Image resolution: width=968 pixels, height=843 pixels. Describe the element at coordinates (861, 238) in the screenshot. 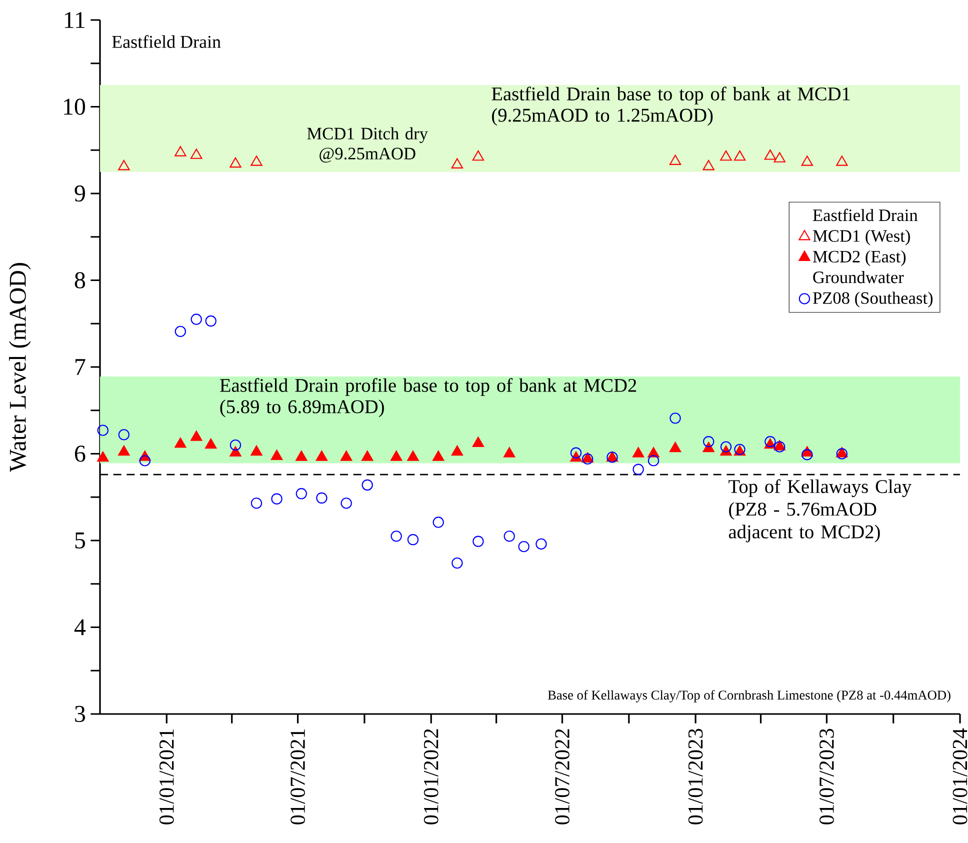

I see `legend-label: MCD1 (West)` at that location.